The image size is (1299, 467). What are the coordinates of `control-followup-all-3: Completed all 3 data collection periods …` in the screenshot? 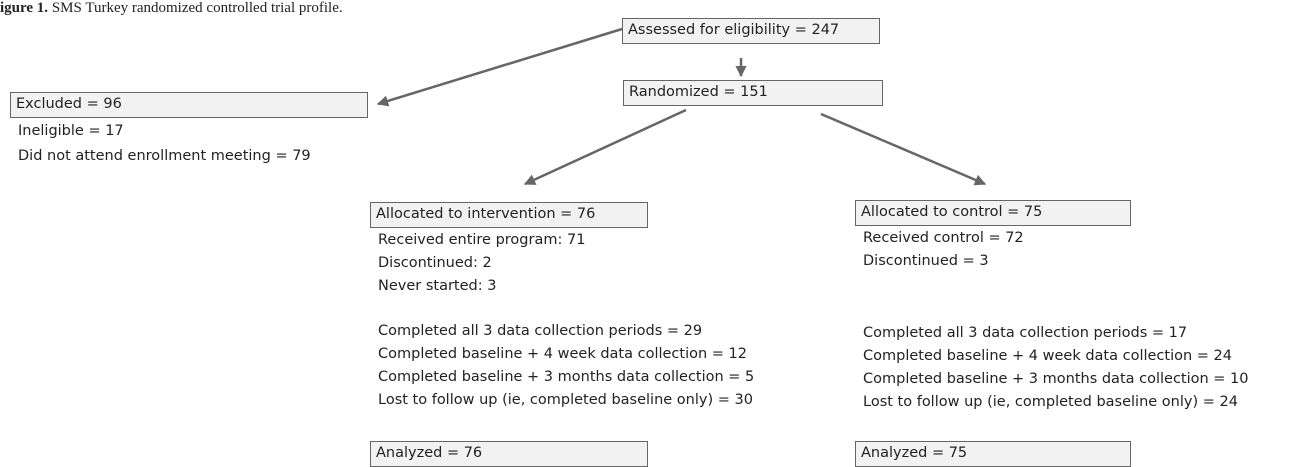 It's located at (1025, 333).